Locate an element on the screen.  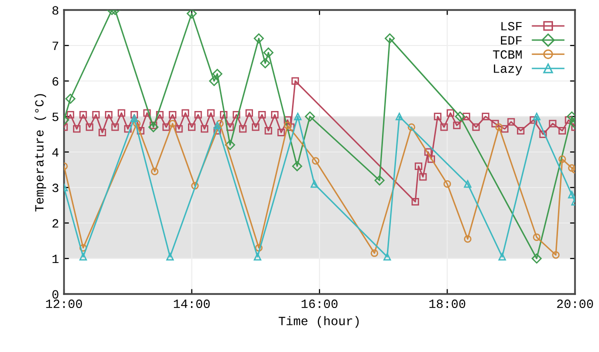
y-tick-label: 5 is located at coordinates (55, 117).